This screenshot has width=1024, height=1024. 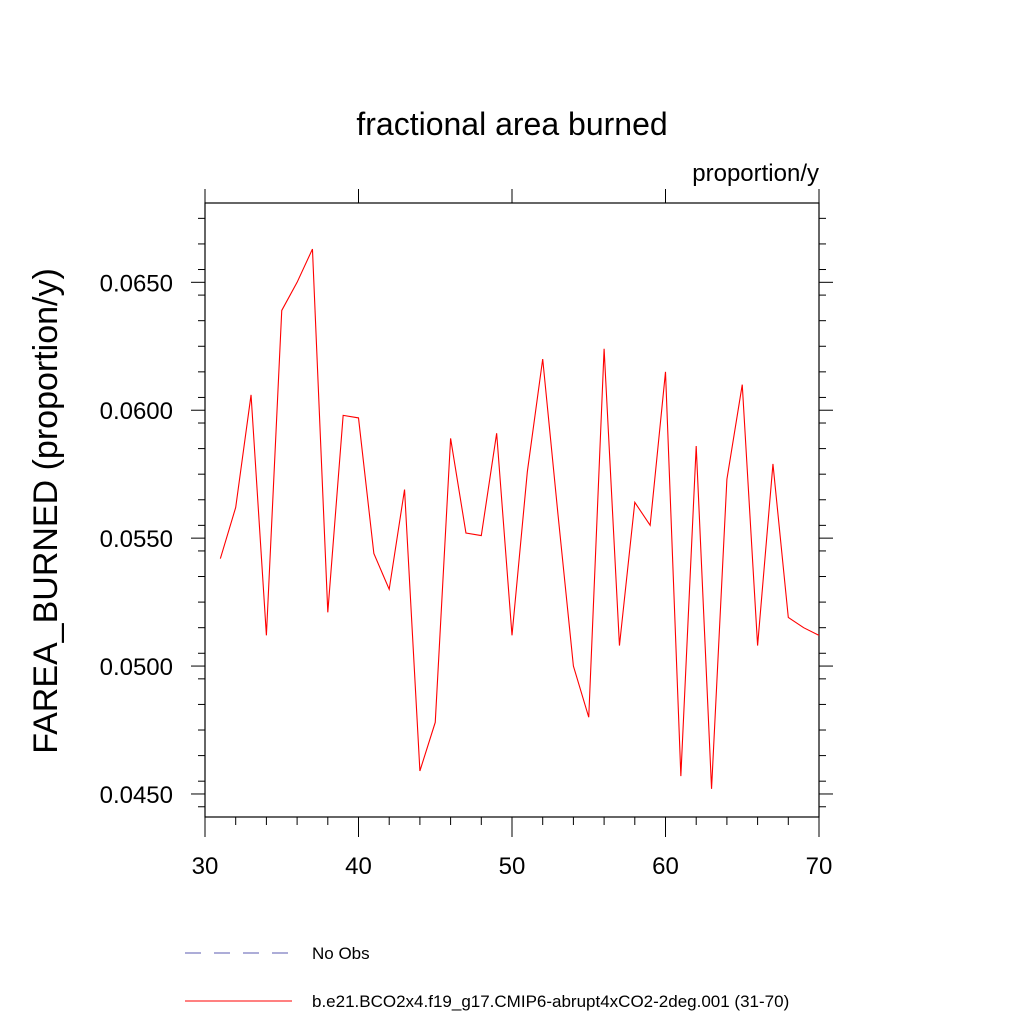 What do you see at coordinates (205, 866) in the screenshot?
I see `x-tick-label: 30` at bounding box center [205, 866].